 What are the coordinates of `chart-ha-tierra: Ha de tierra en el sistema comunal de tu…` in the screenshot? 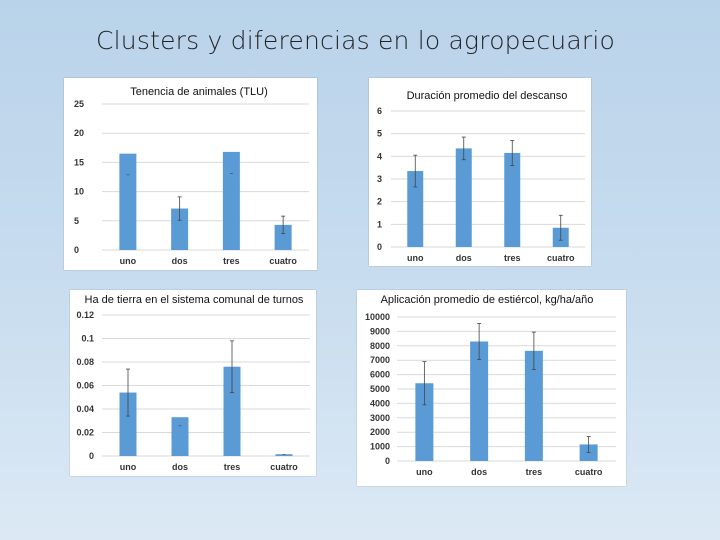 It's located at (193, 383).